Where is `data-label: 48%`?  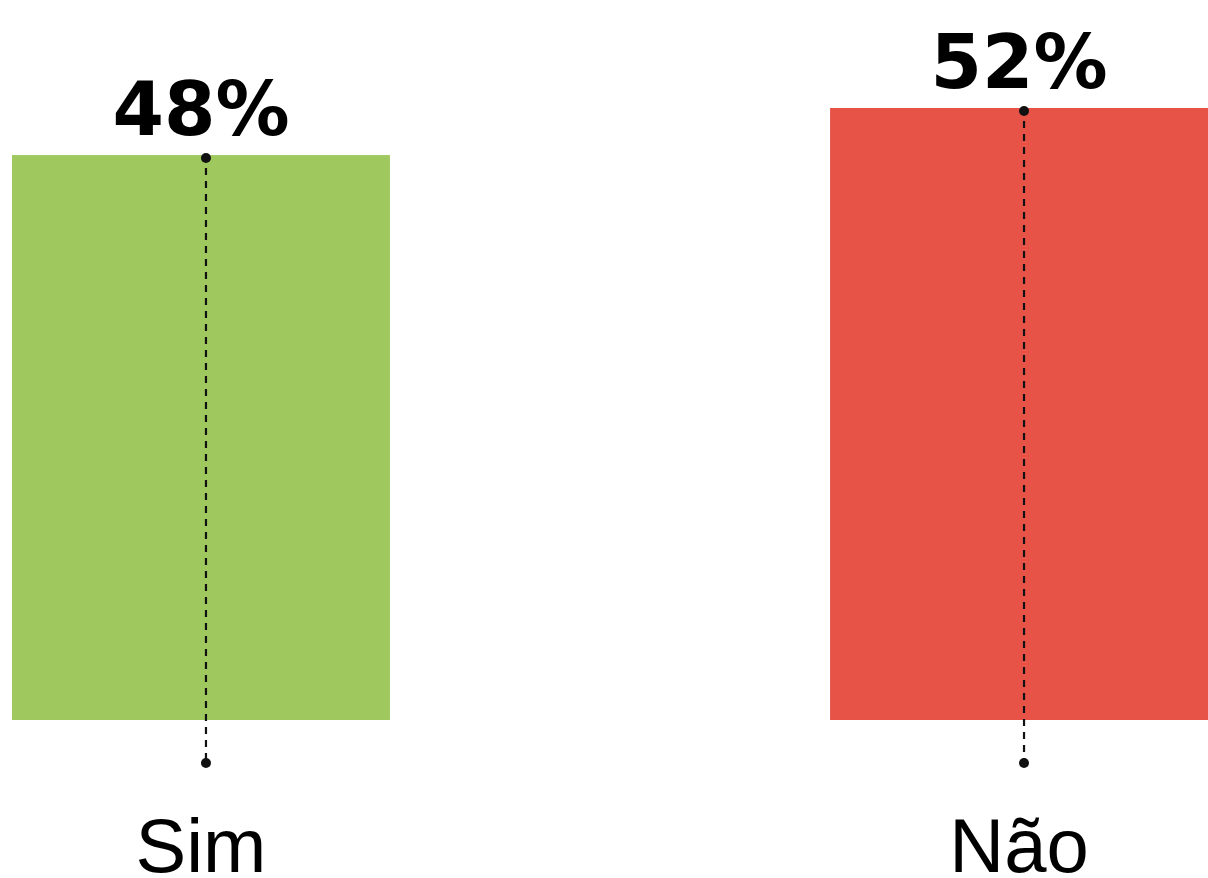 data-label: 48% is located at coordinates (201, 109).